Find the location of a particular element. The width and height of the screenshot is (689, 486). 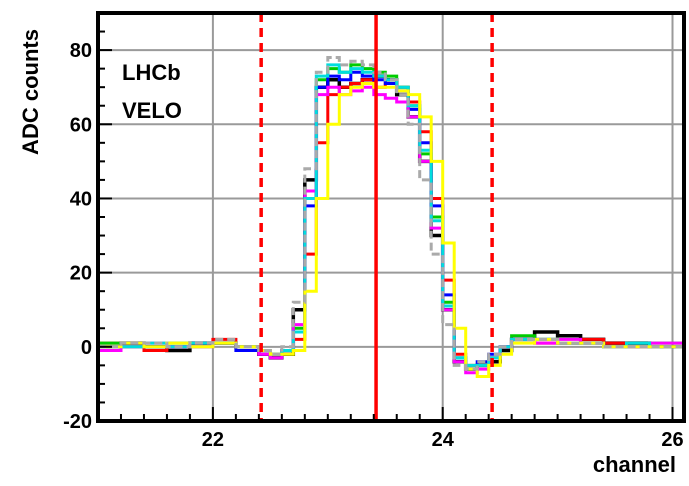

y-tick-label: 0 is located at coordinates (86, 348).